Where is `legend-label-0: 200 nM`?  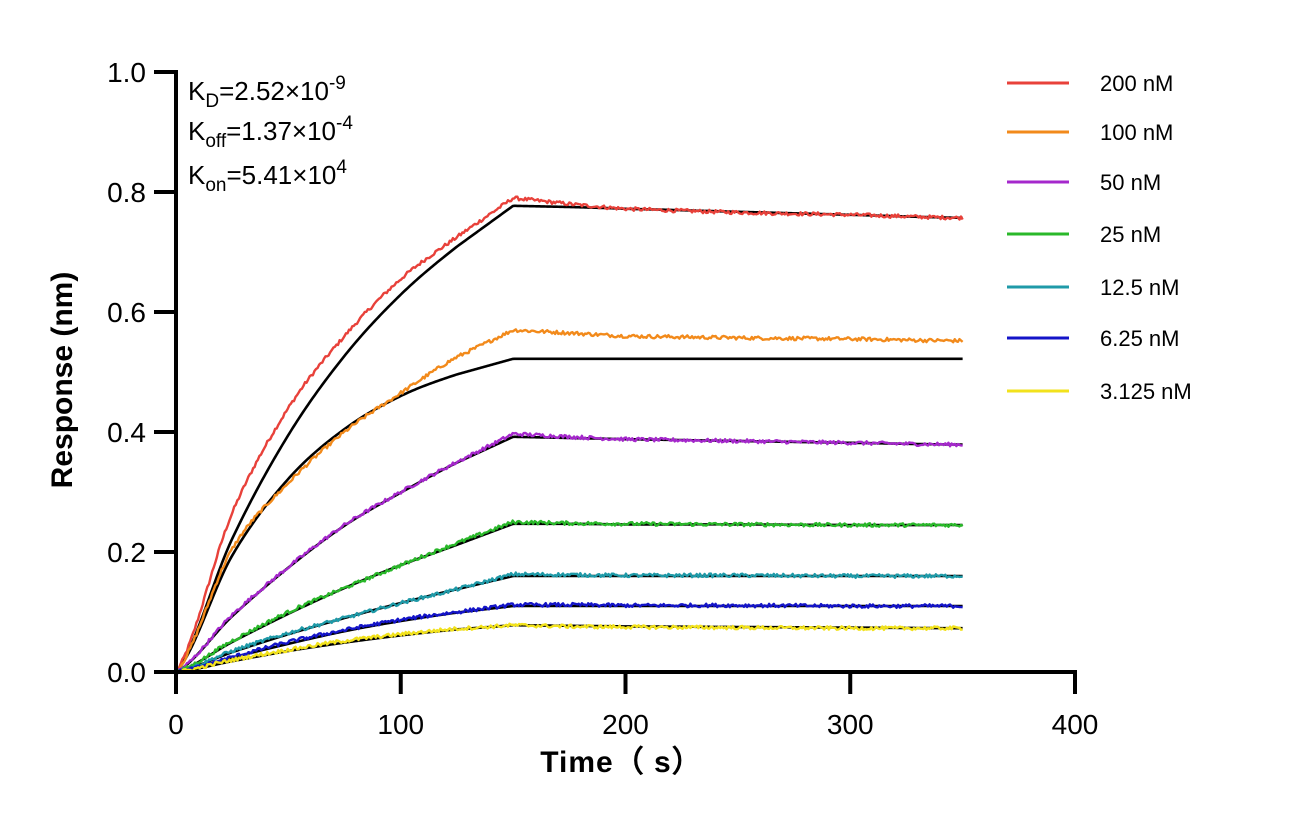
legend-label-0: 200 nM is located at coordinates (1136, 83).